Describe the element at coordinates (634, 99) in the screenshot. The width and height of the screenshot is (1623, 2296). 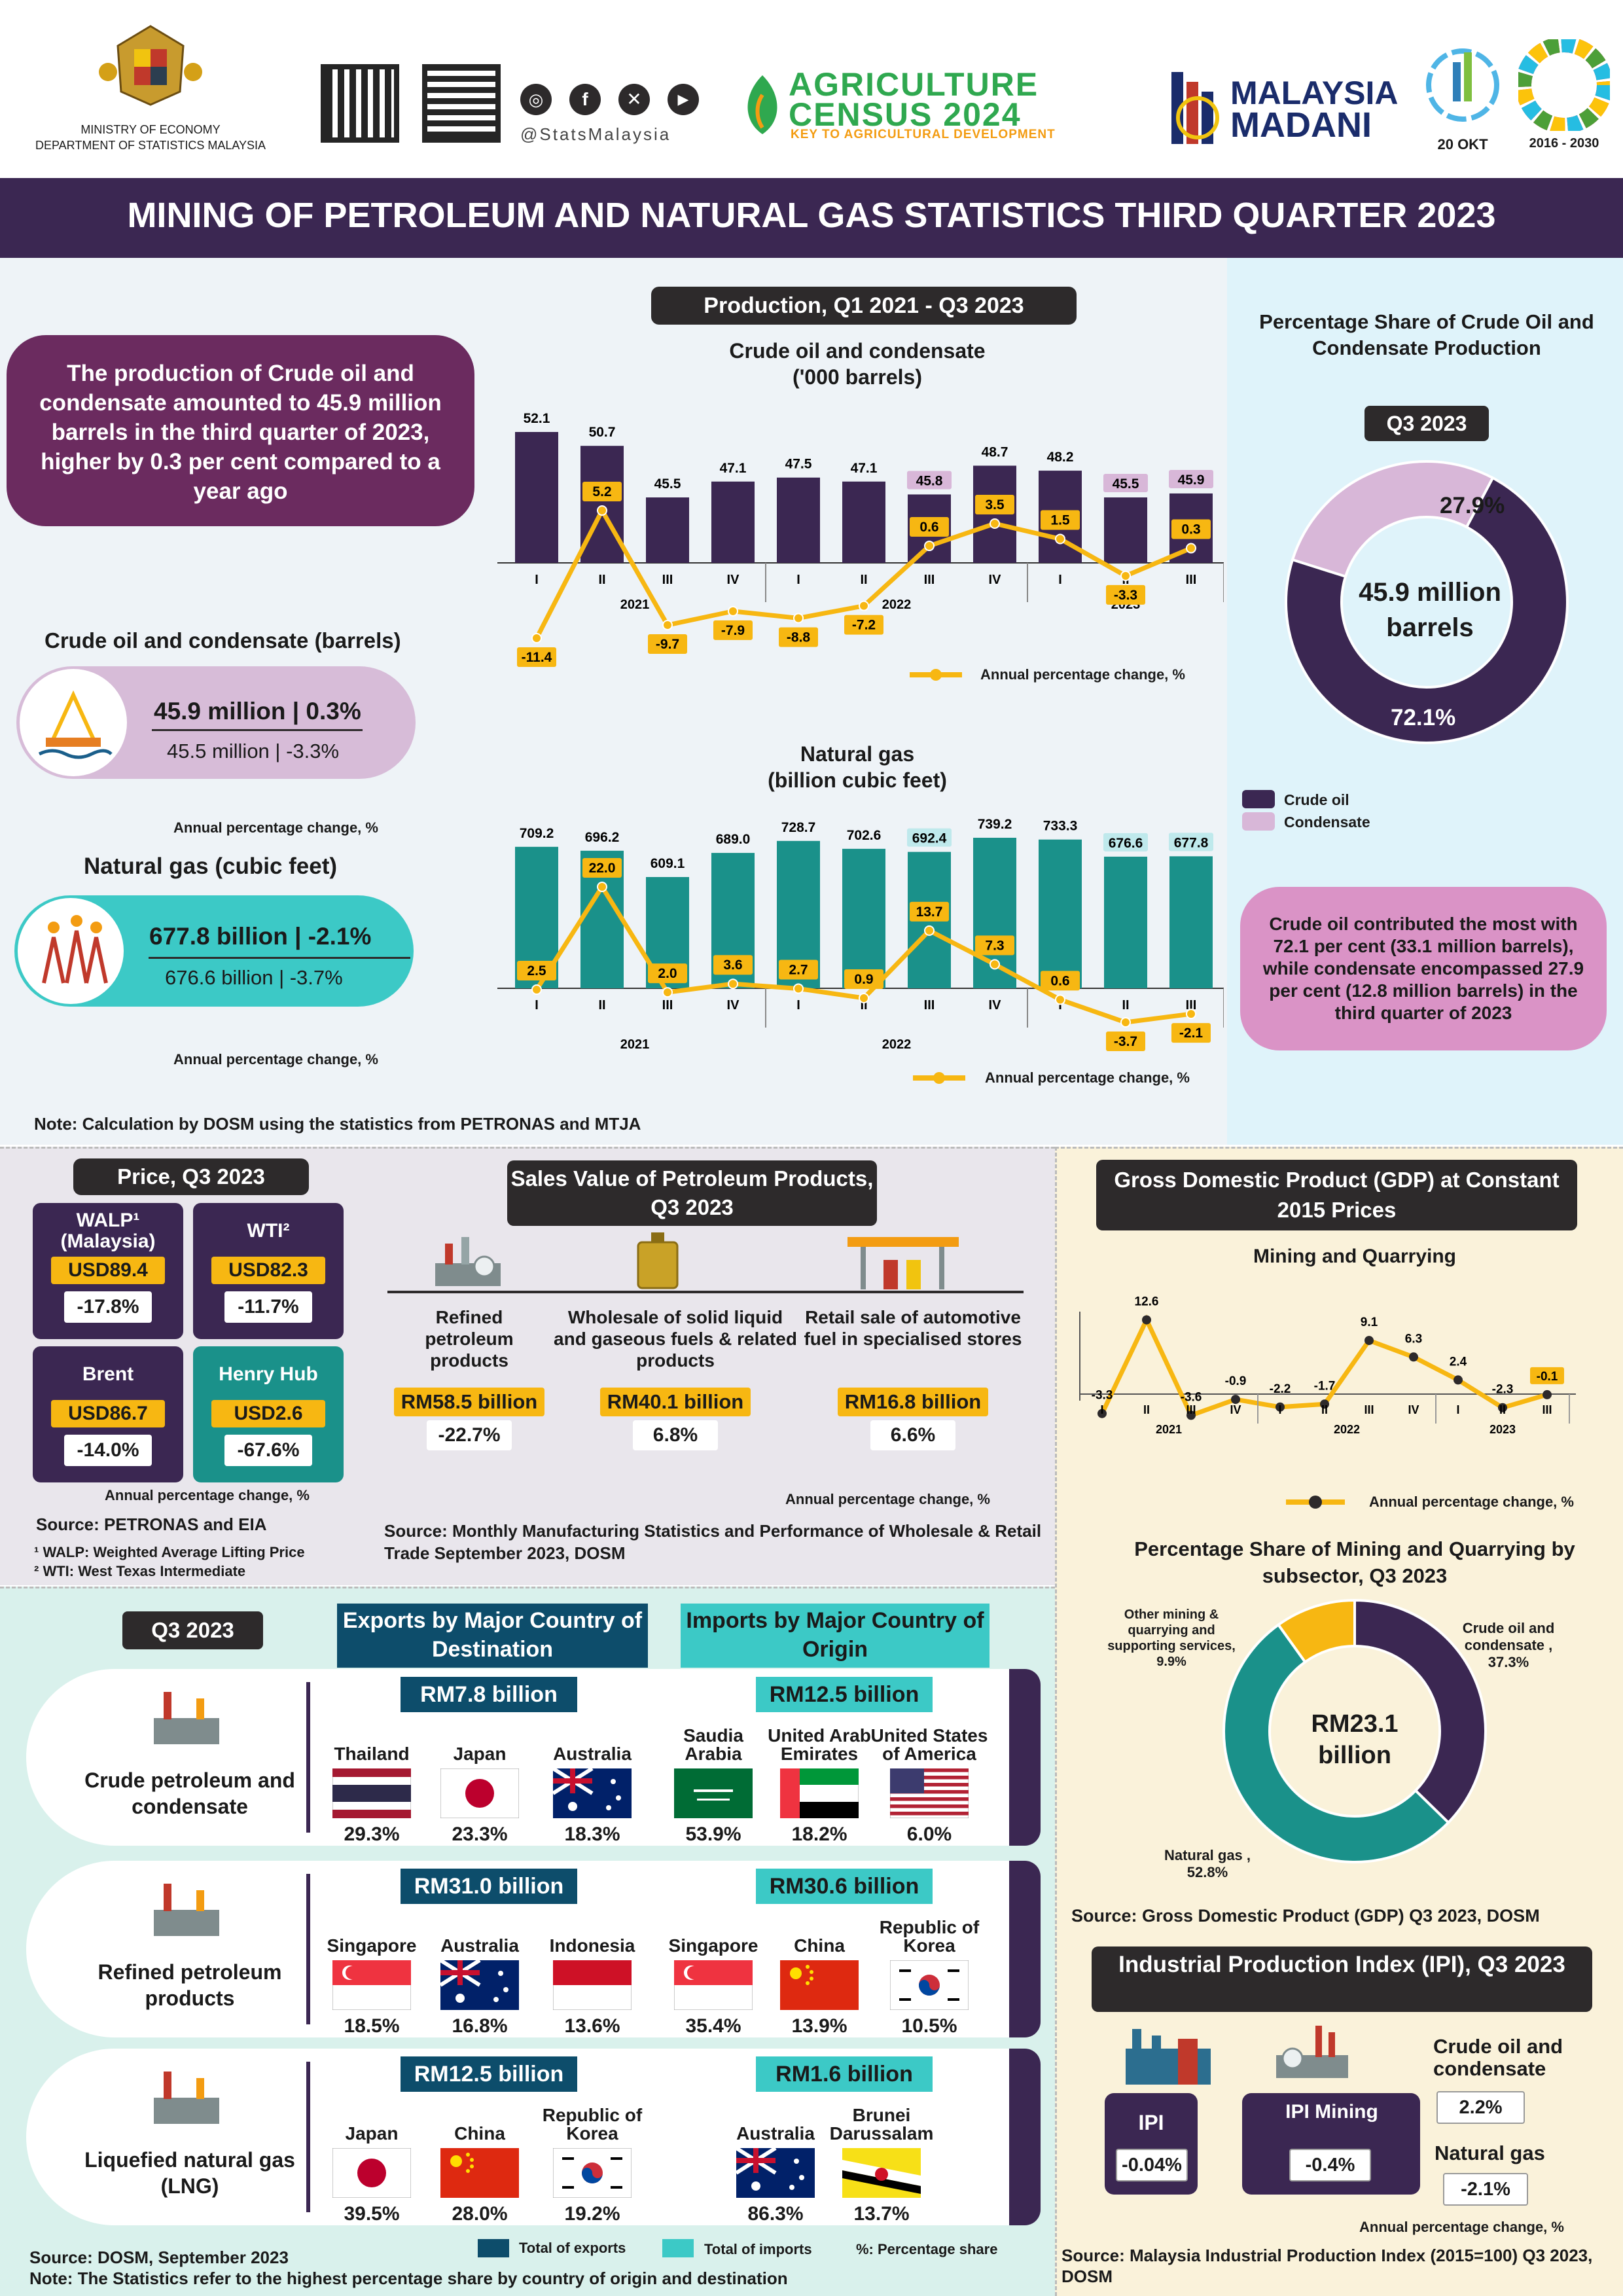
I see `x-icon: ✕` at that location.